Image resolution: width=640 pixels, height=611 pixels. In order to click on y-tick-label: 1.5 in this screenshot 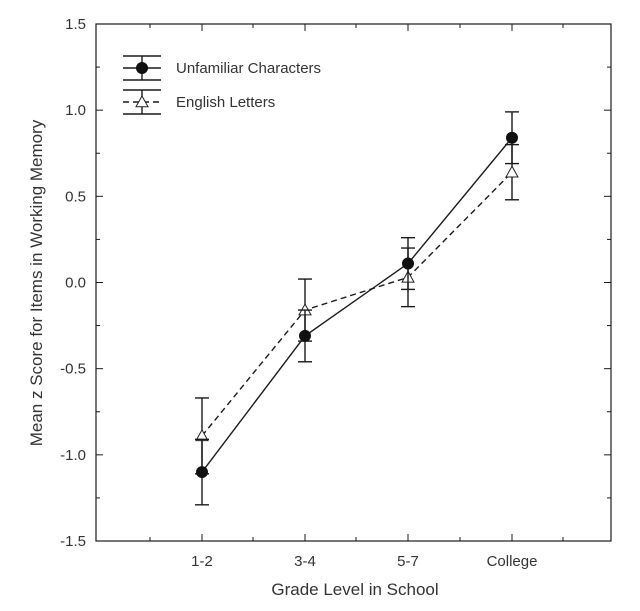, I will do `click(75, 24)`.